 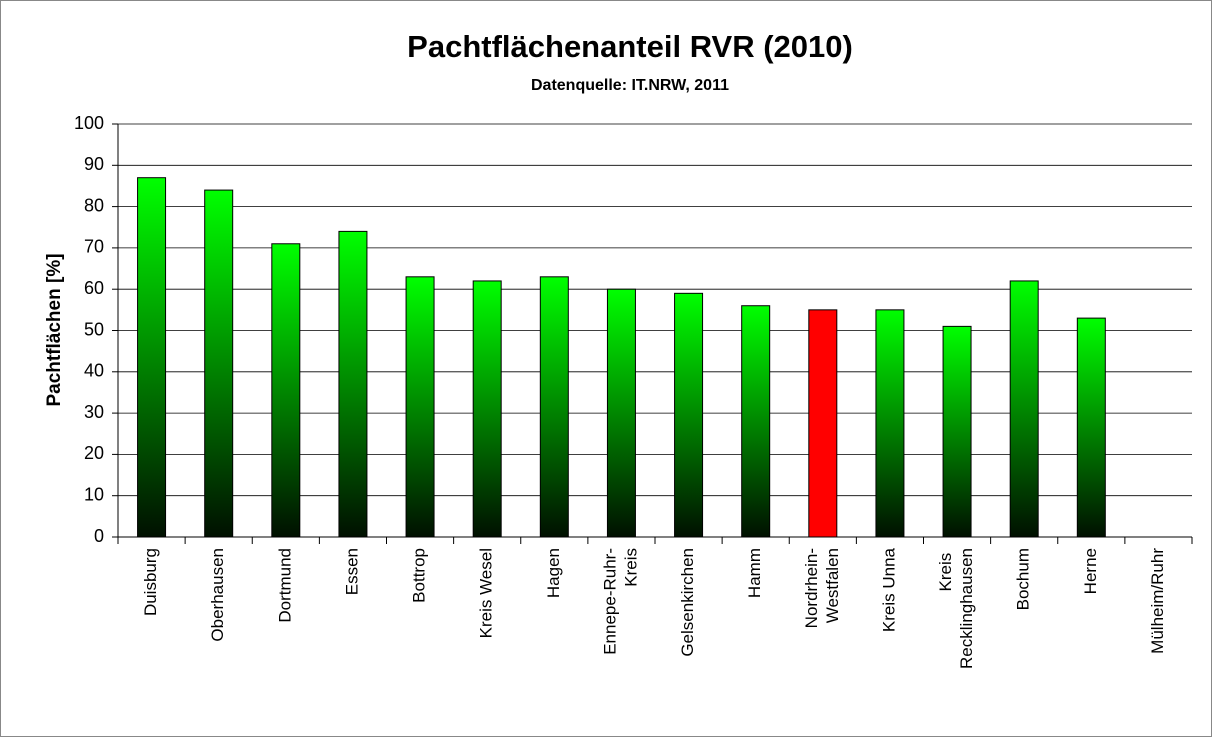 I want to click on x-tick-label: Essen, so click(x=351, y=571).